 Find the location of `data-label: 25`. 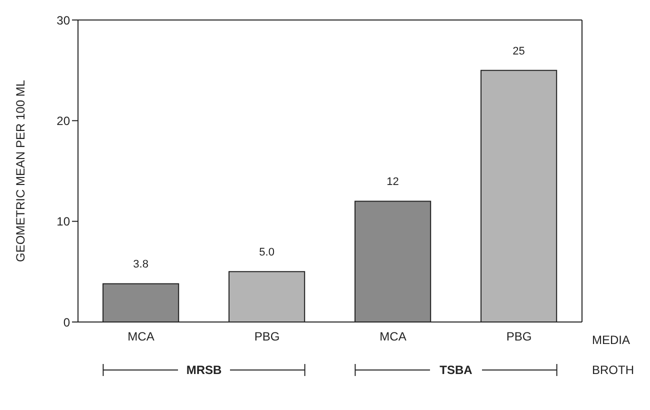

data-label: 25 is located at coordinates (518, 51).